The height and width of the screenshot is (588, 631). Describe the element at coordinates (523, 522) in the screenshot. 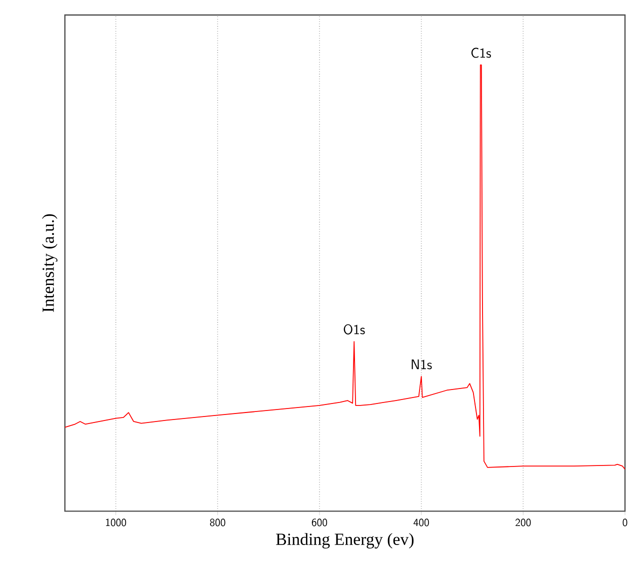

I see `x-tick-label: 200` at that location.